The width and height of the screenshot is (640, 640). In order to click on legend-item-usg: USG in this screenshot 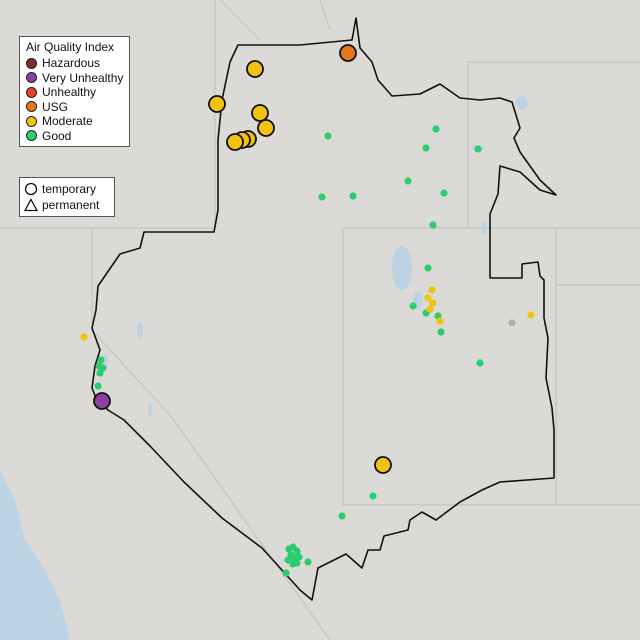, I will do `click(75, 107)`.